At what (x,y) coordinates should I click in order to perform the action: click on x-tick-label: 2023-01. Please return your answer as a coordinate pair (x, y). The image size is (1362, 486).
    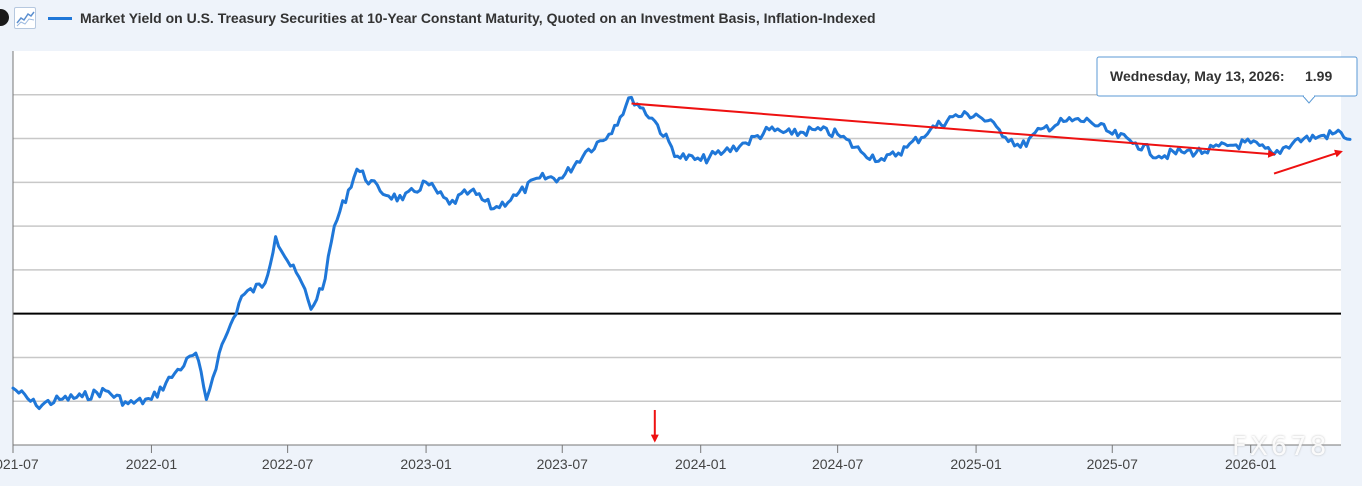
    Looking at the image, I should click on (426, 464).